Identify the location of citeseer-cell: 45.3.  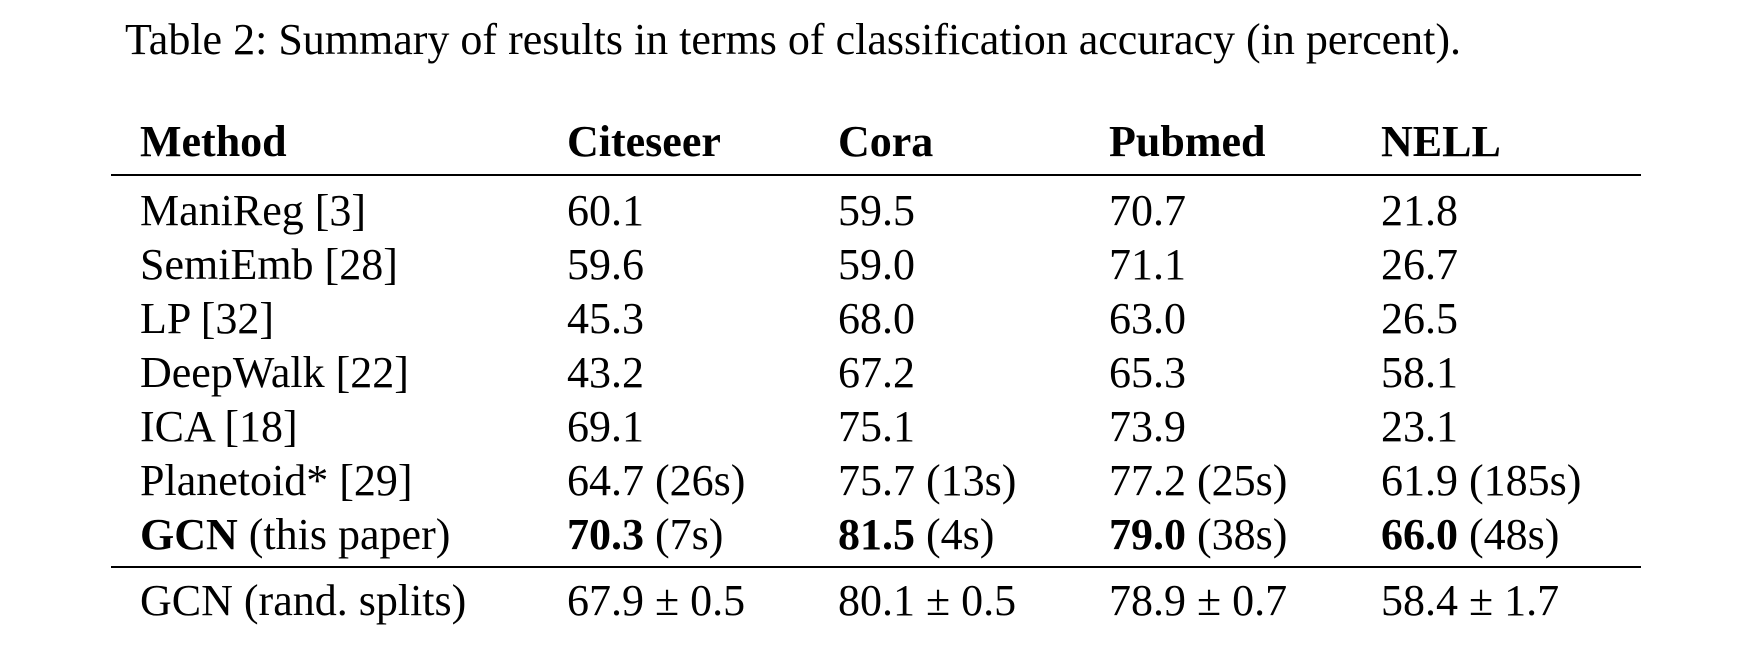
(605, 318).